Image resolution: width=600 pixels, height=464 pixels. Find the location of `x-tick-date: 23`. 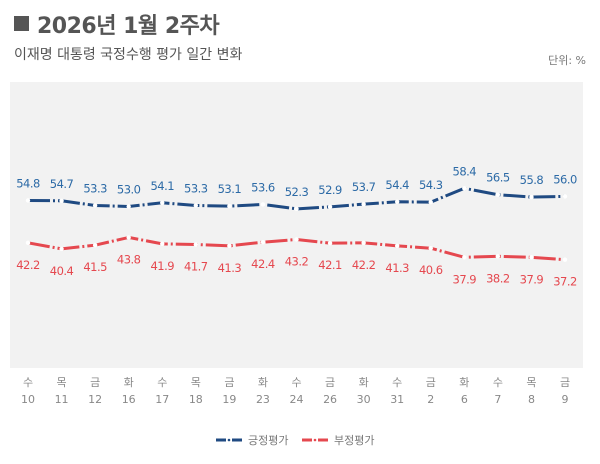

x-tick-date: 23 is located at coordinates (263, 399).